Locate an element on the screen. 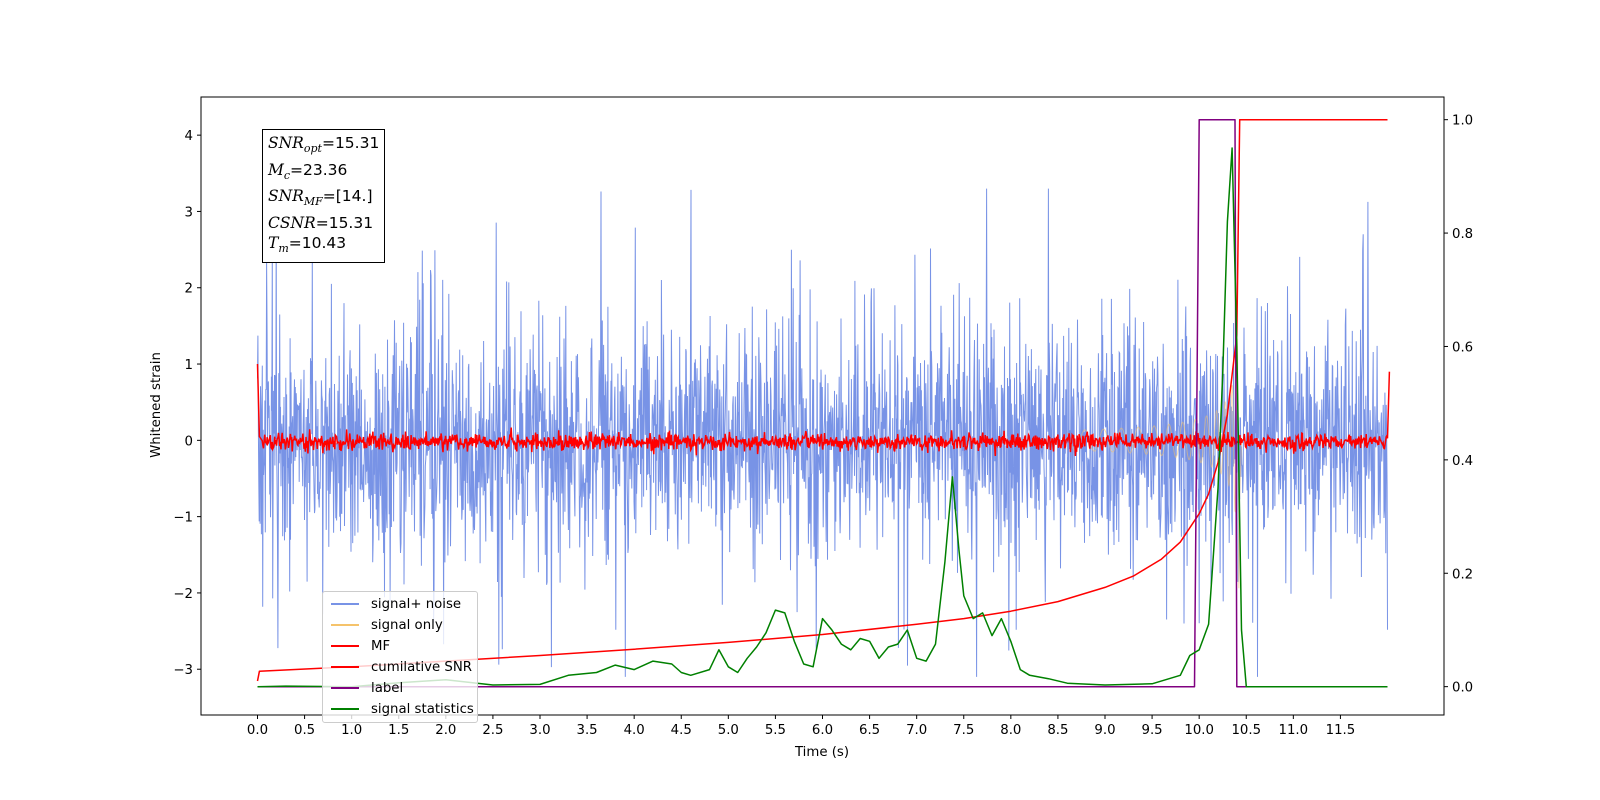  tm-value: =10.43 is located at coordinates (317, 242).